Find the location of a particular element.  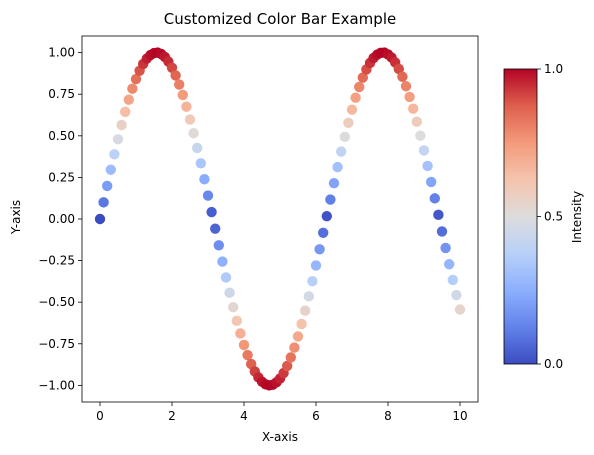

y-axis-label: Y-axis is located at coordinates (16, 217).